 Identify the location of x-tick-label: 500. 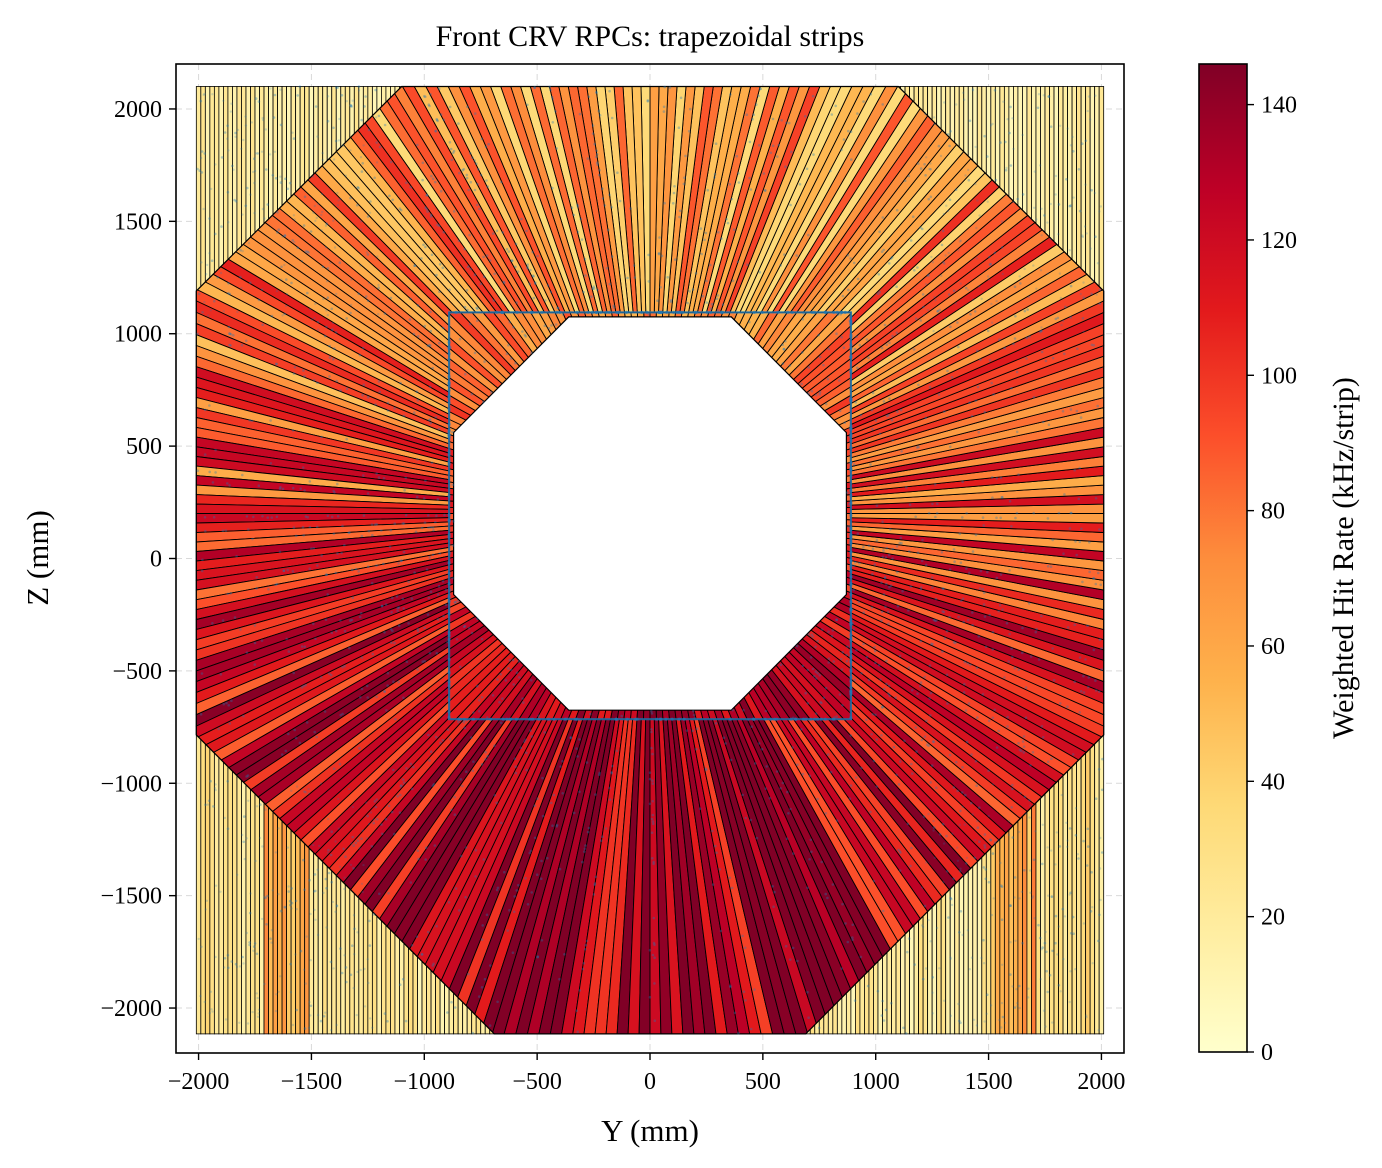
(763, 1082).